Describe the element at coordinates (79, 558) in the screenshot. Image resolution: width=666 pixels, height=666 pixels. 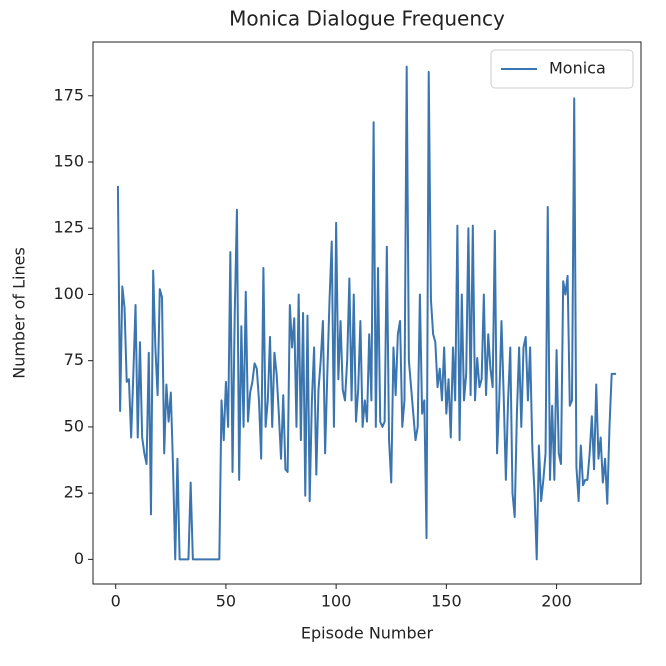
I see `y-tick-label: 0` at that location.